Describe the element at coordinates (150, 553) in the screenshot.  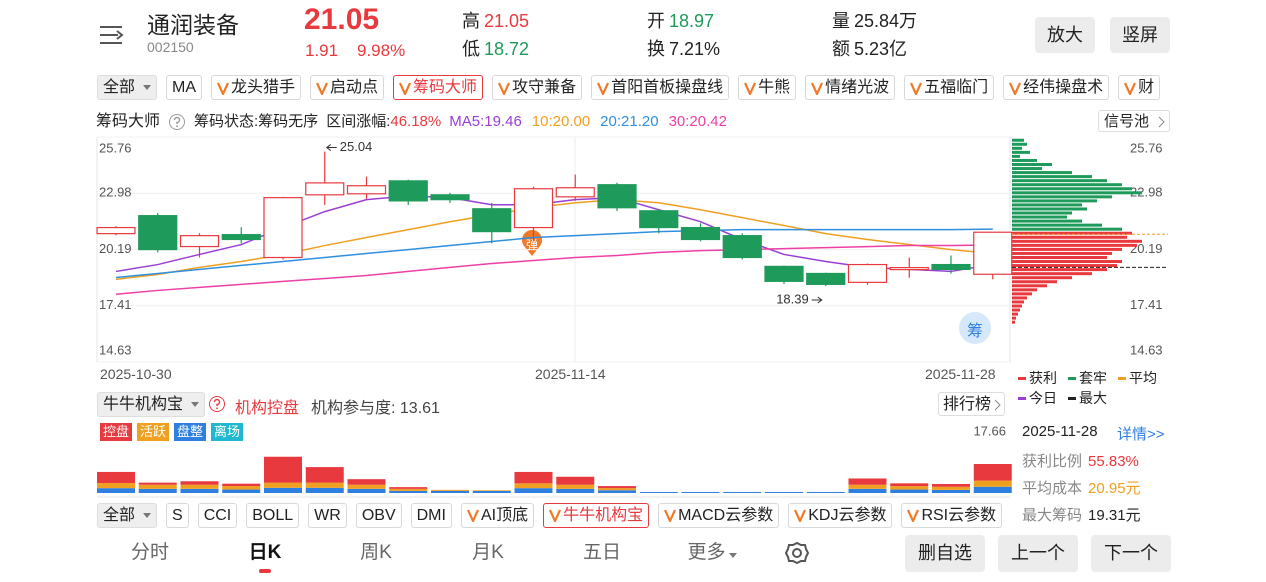
I see `nav-tab: 分时` at that location.